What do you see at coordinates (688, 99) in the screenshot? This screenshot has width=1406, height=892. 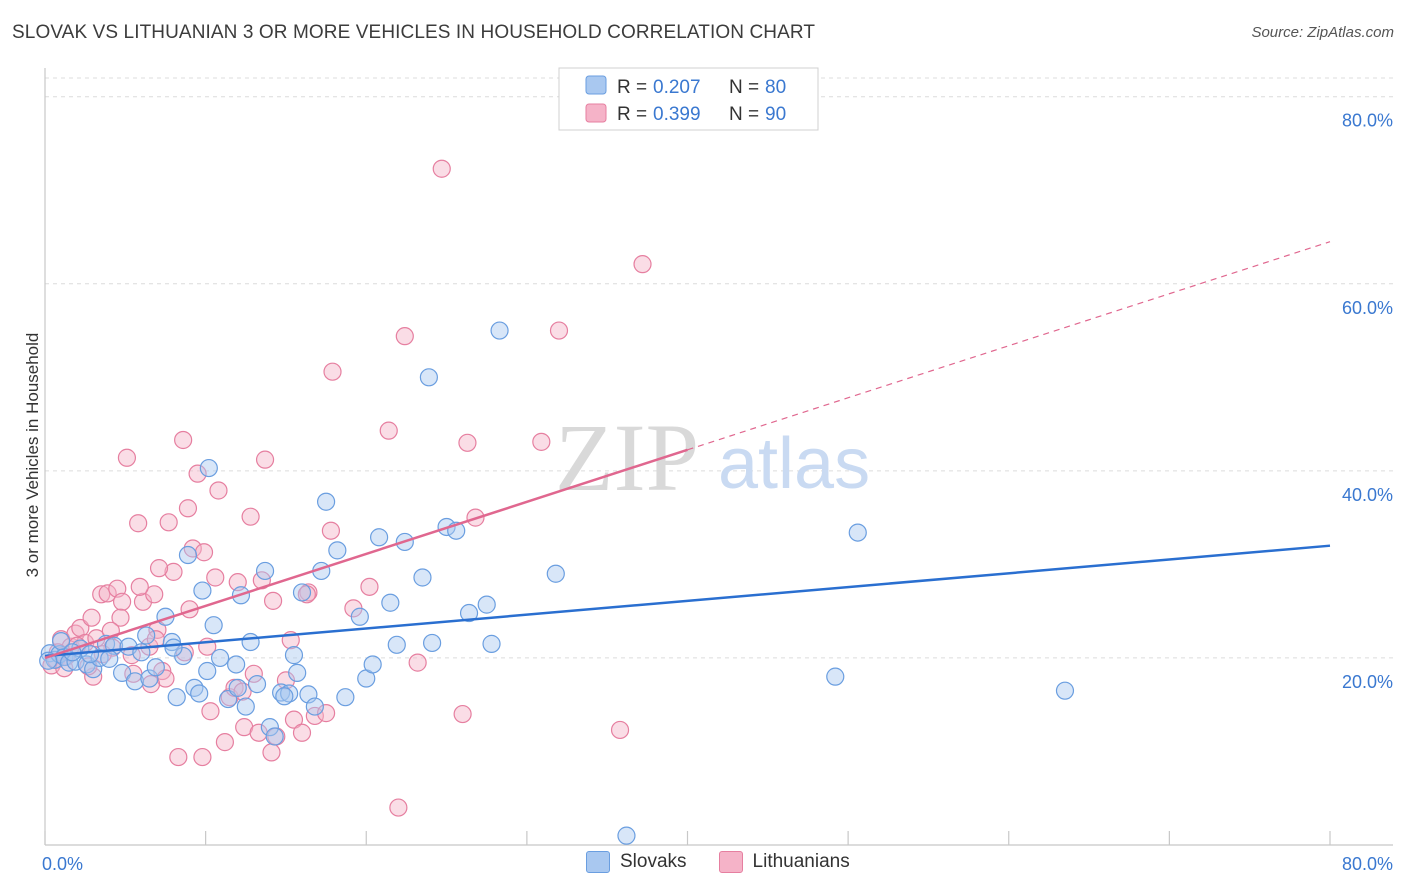 I see `legend-top: R = 0.207 N = 80 R = 0.399 N = 90` at bounding box center [688, 99].